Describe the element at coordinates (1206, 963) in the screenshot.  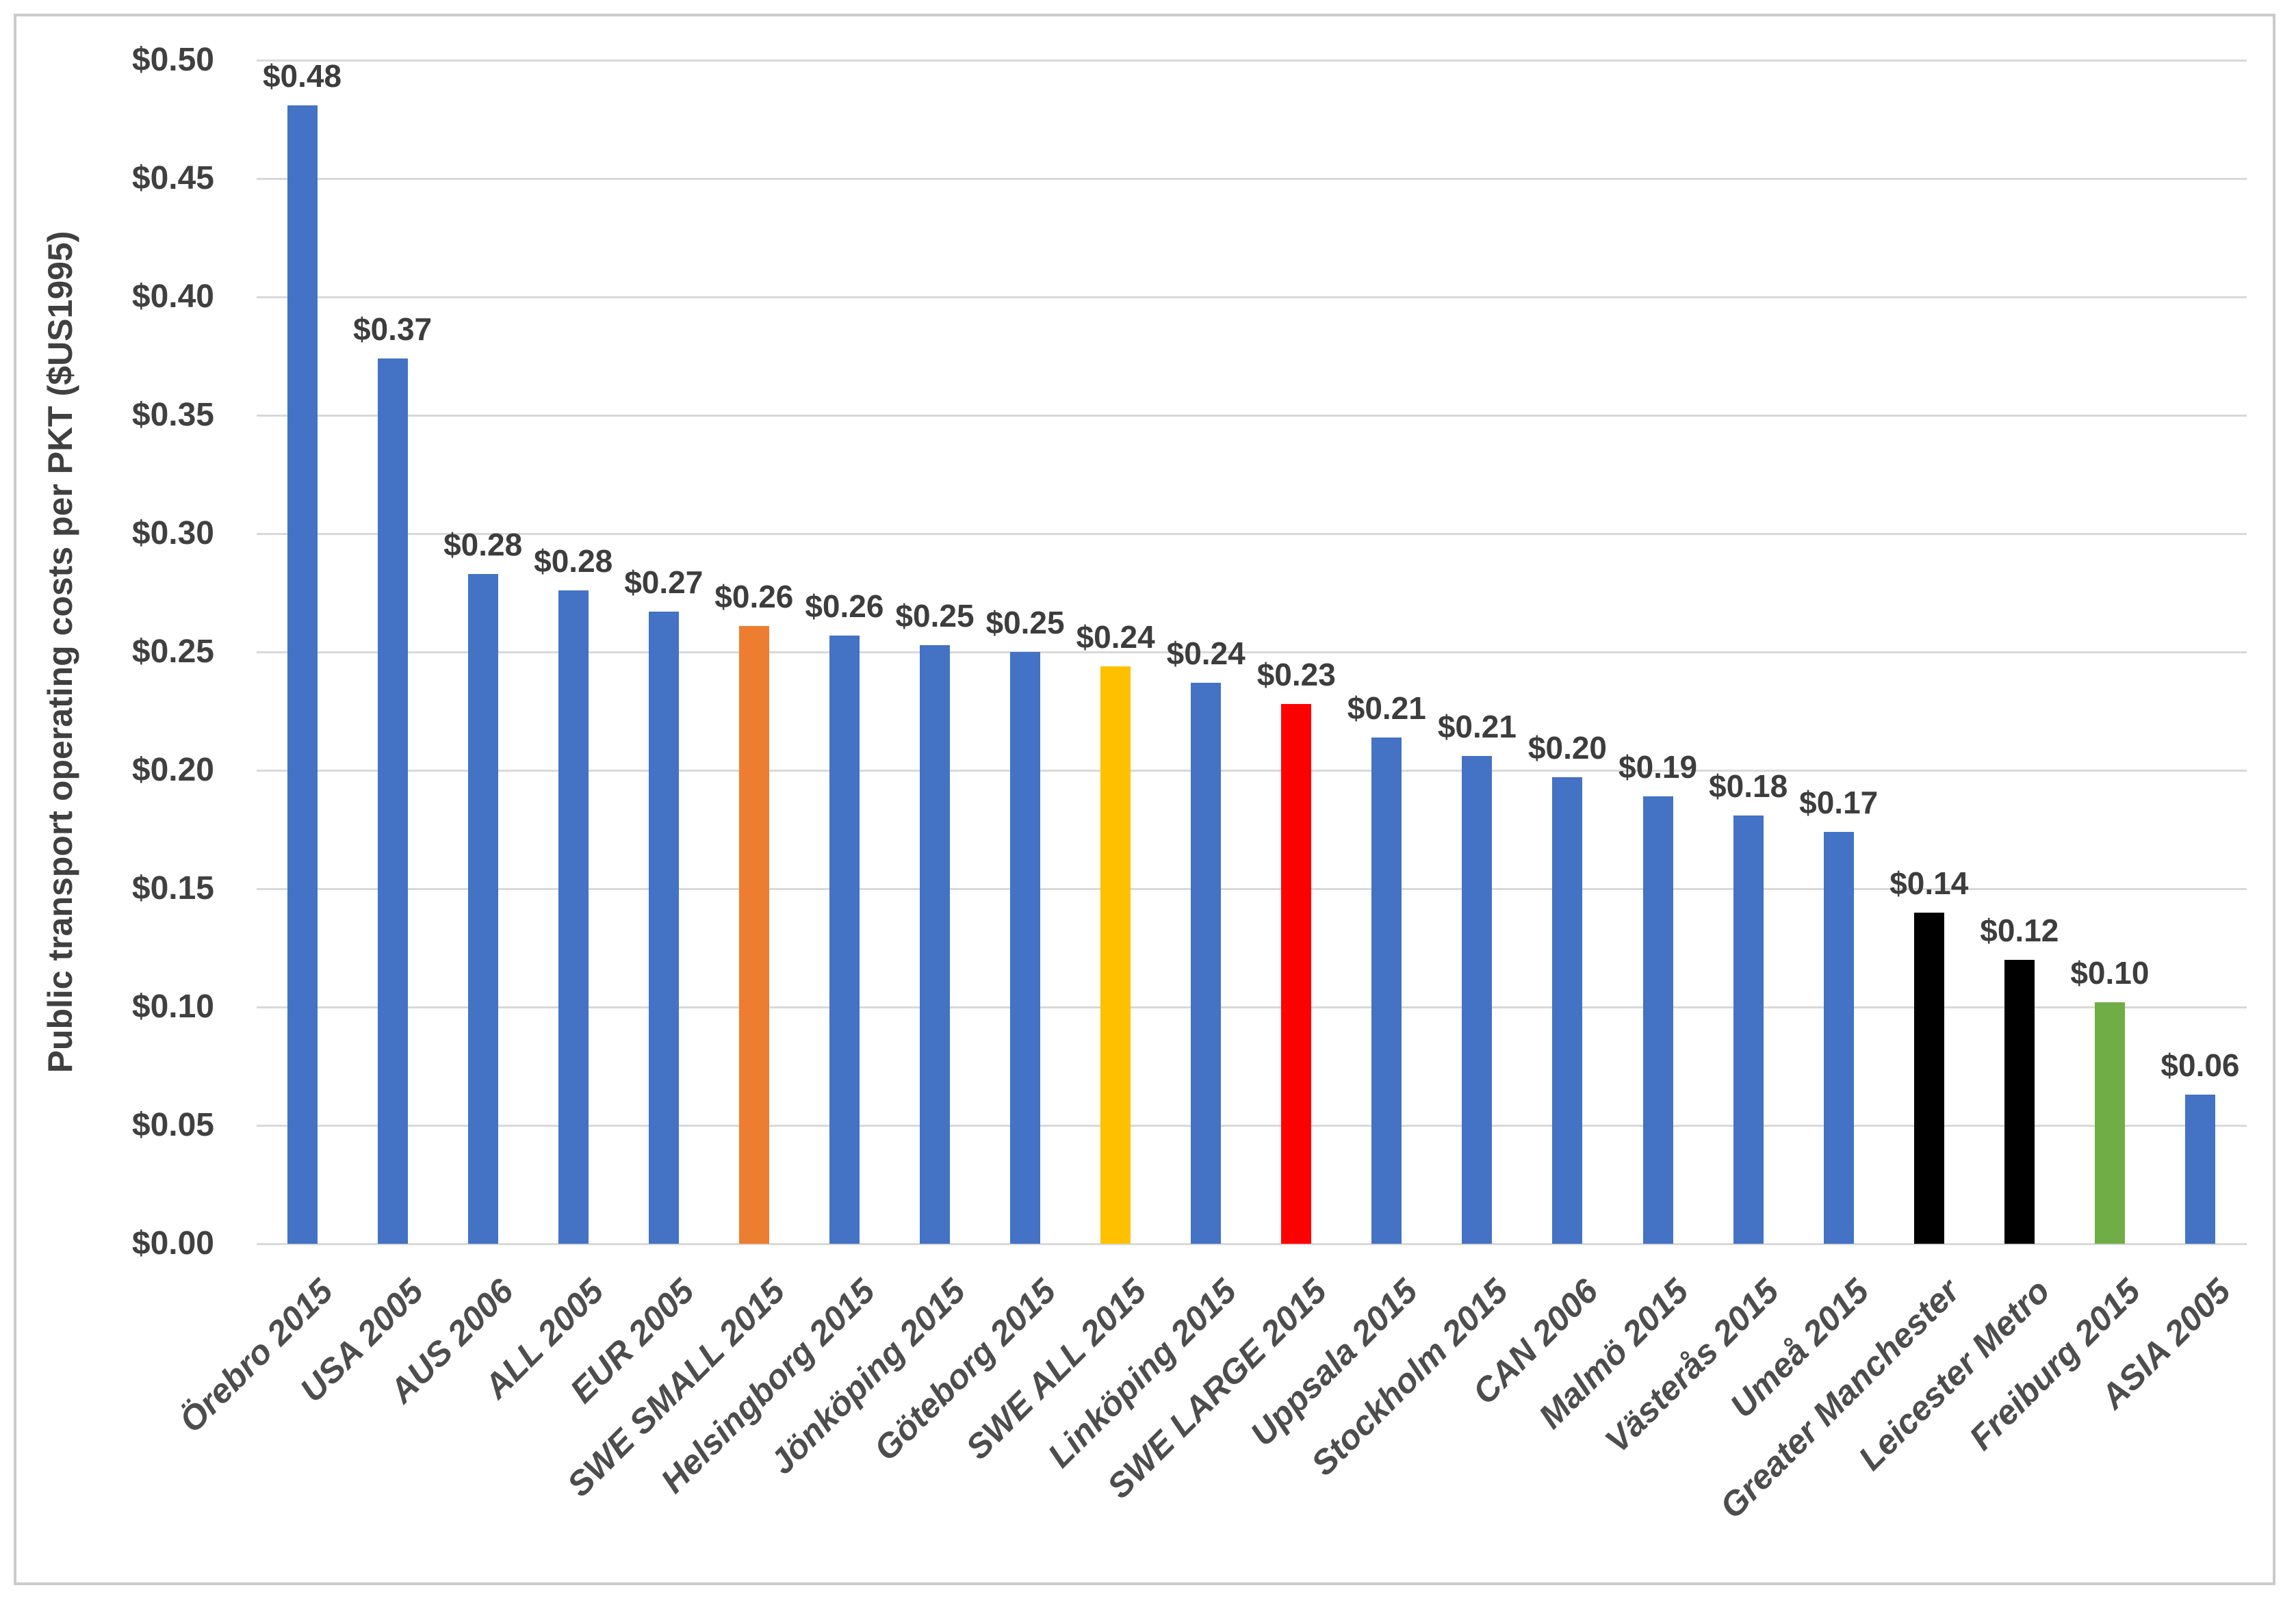
I see `bar-link-ping-2015` at that location.